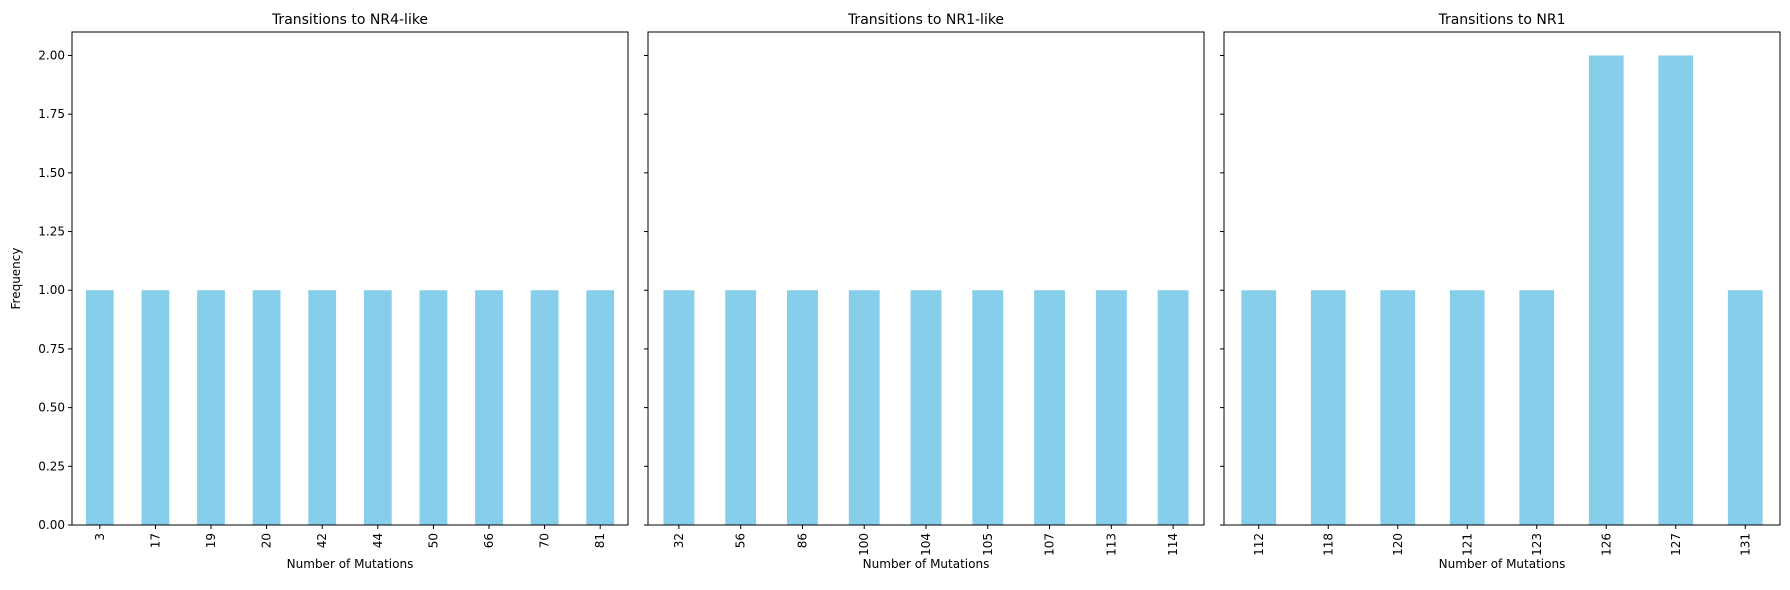 The height and width of the screenshot is (590, 1790). I want to click on x-tick-label: 131, so click(1745, 544).